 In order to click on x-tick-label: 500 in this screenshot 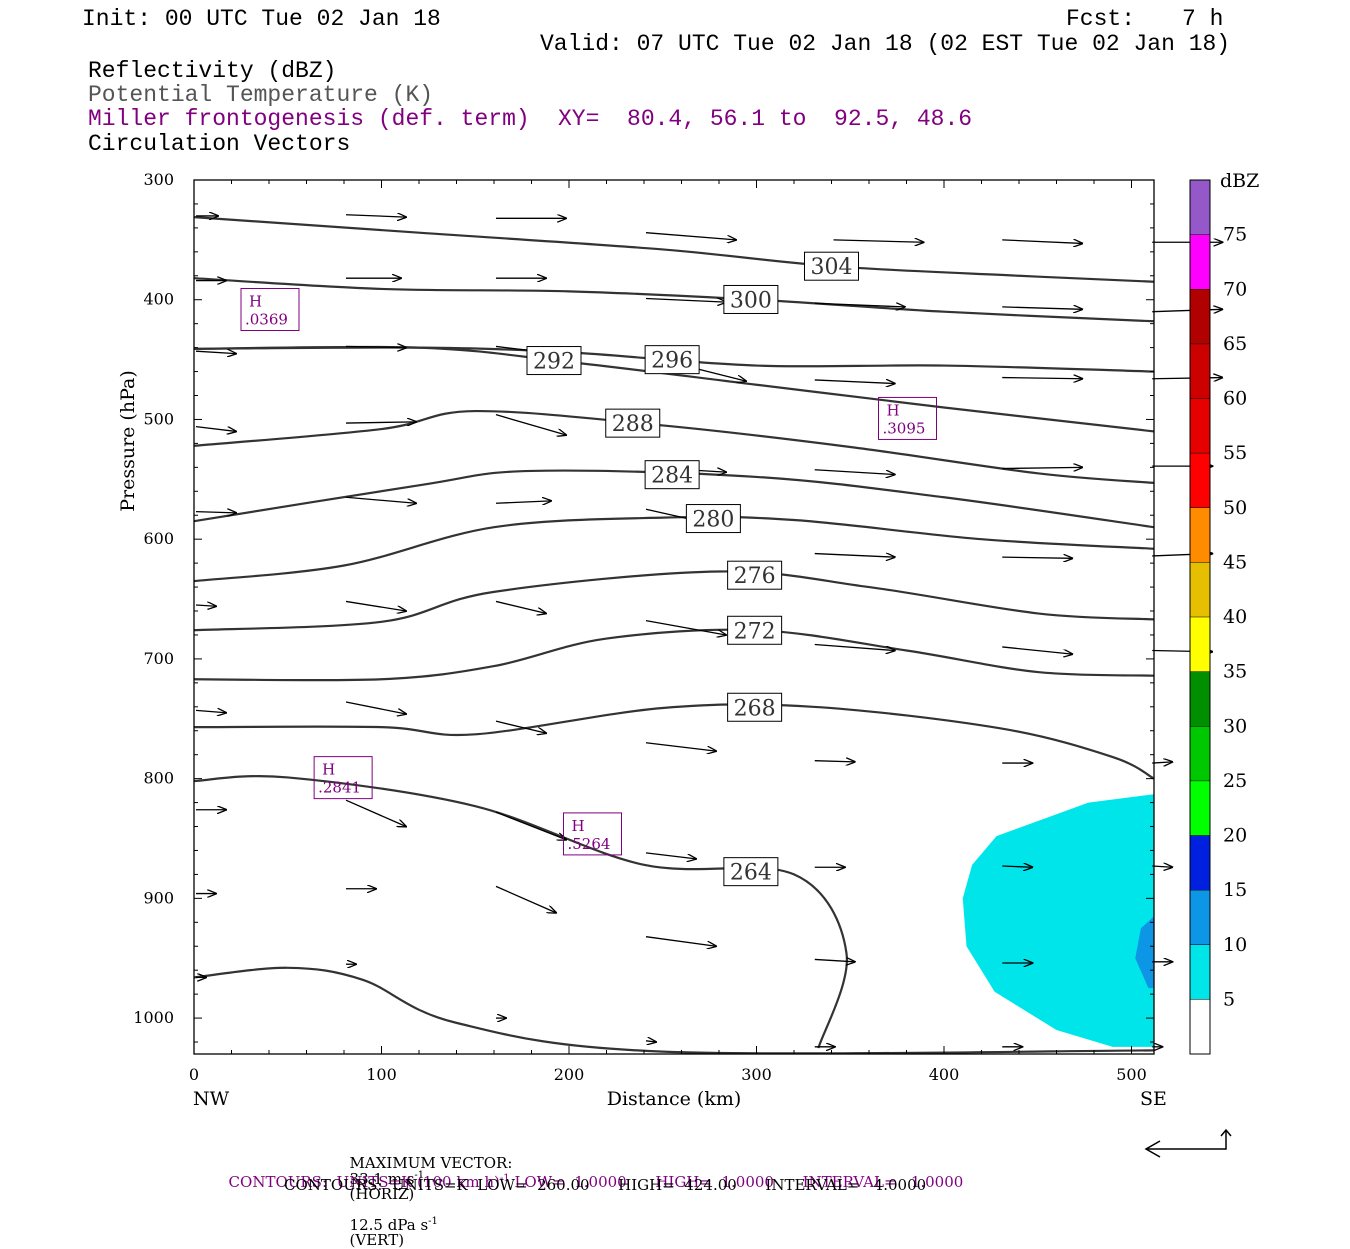, I will do `click(1131, 1074)`.